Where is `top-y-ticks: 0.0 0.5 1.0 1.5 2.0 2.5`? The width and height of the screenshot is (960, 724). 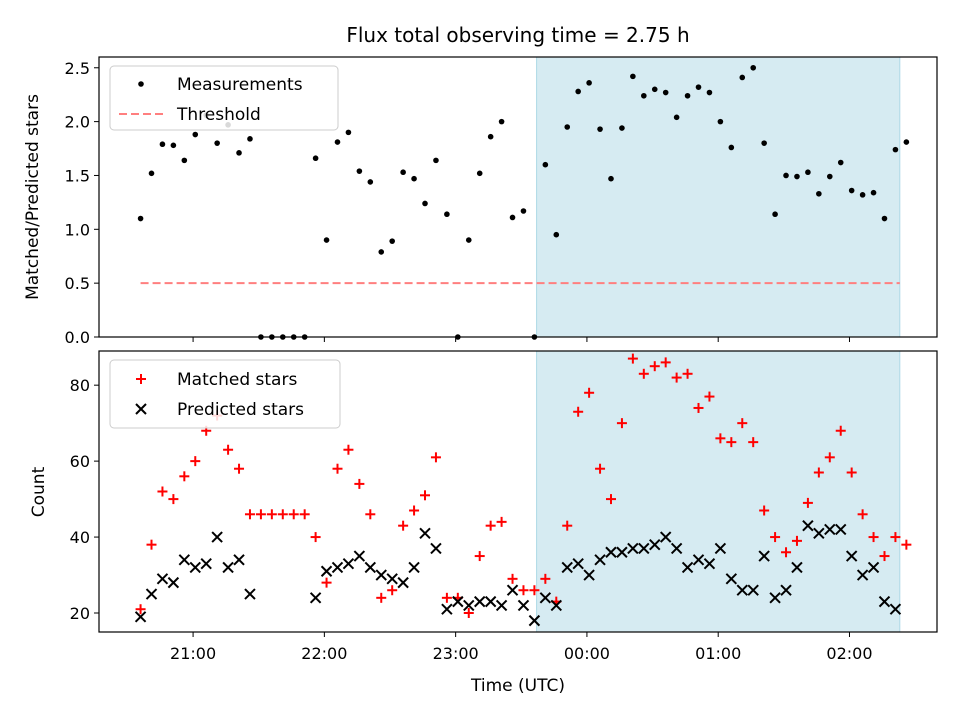
top-y-ticks: 0.0 0.5 1.0 1.5 2.0 2.5 is located at coordinates (82, 203).